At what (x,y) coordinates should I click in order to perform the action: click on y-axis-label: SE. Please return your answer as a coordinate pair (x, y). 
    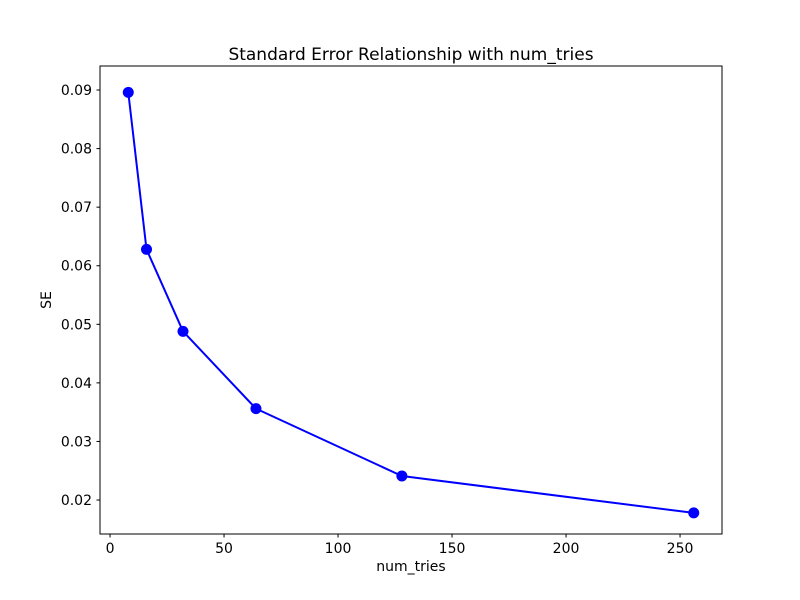
    Looking at the image, I should click on (47, 300).